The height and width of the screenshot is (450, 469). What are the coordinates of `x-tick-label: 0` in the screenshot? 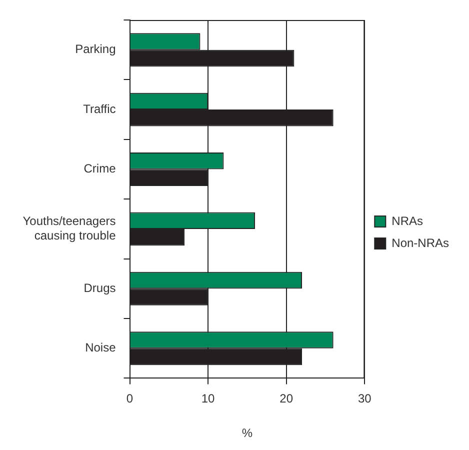 It's located at (130, 399).